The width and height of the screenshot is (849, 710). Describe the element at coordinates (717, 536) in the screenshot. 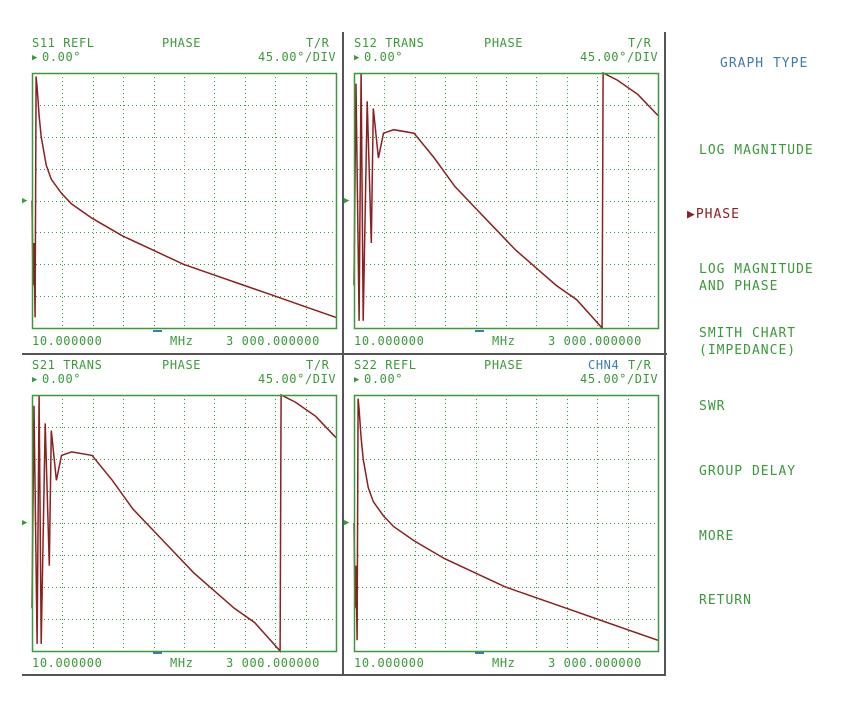

I see `menu-item-more: MORE` at that location.